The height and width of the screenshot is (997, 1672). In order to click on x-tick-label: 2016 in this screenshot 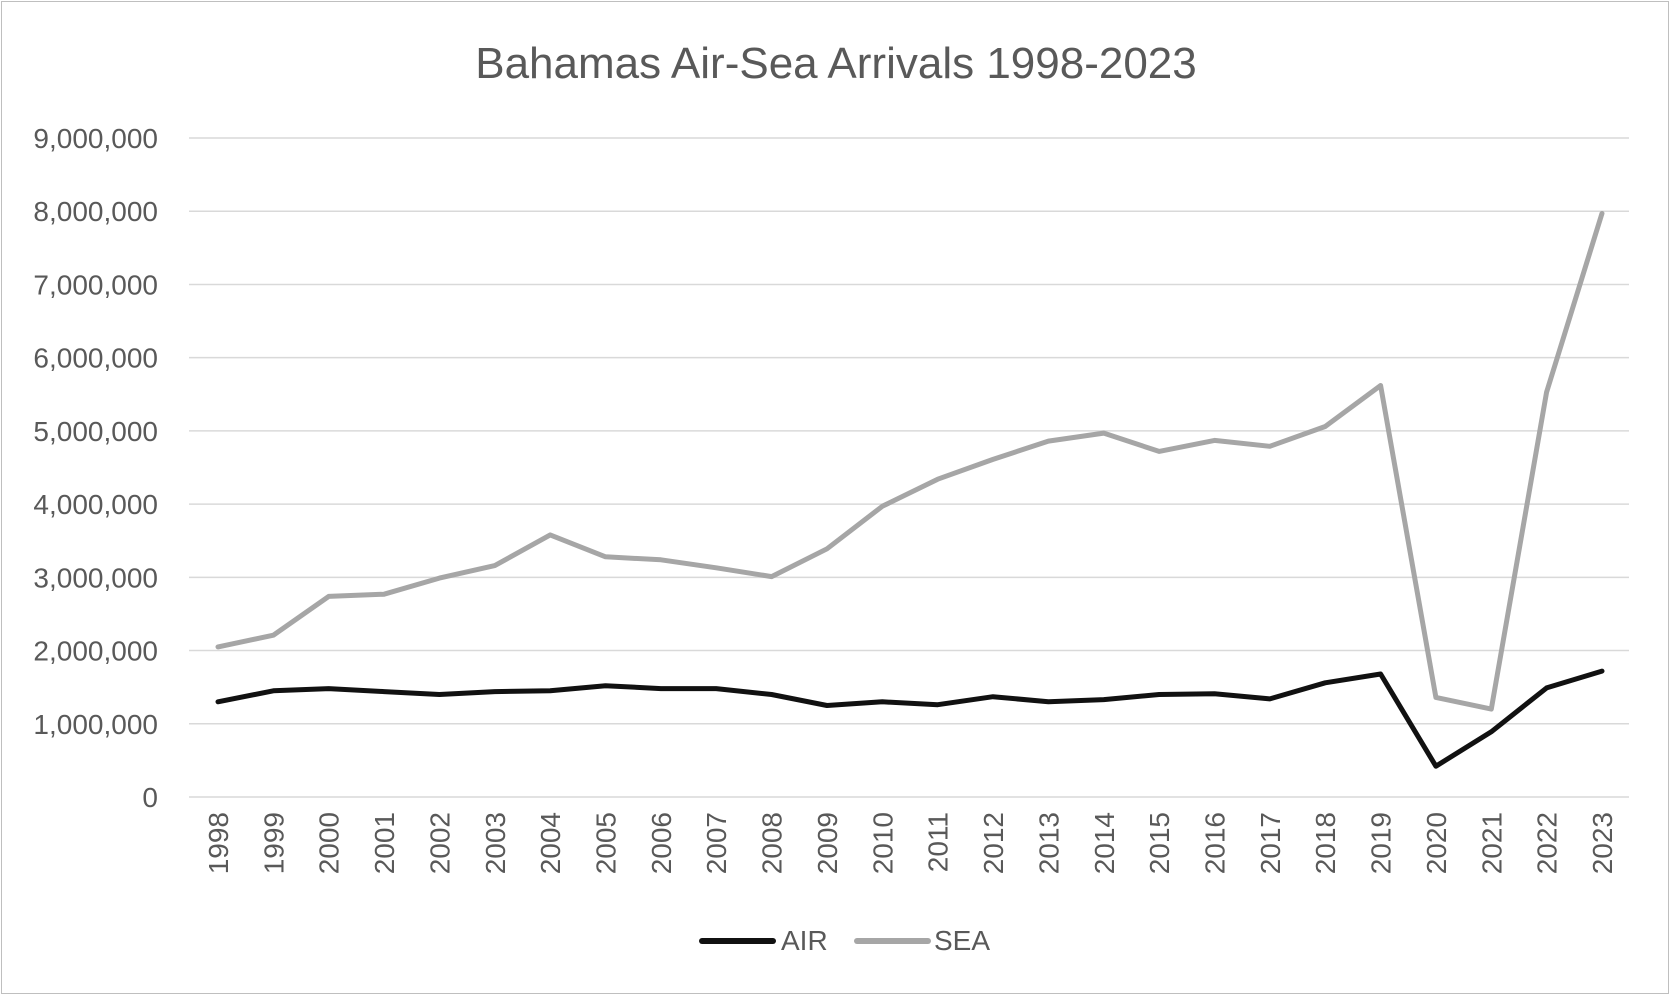, I will do `click(1214, 843)`.